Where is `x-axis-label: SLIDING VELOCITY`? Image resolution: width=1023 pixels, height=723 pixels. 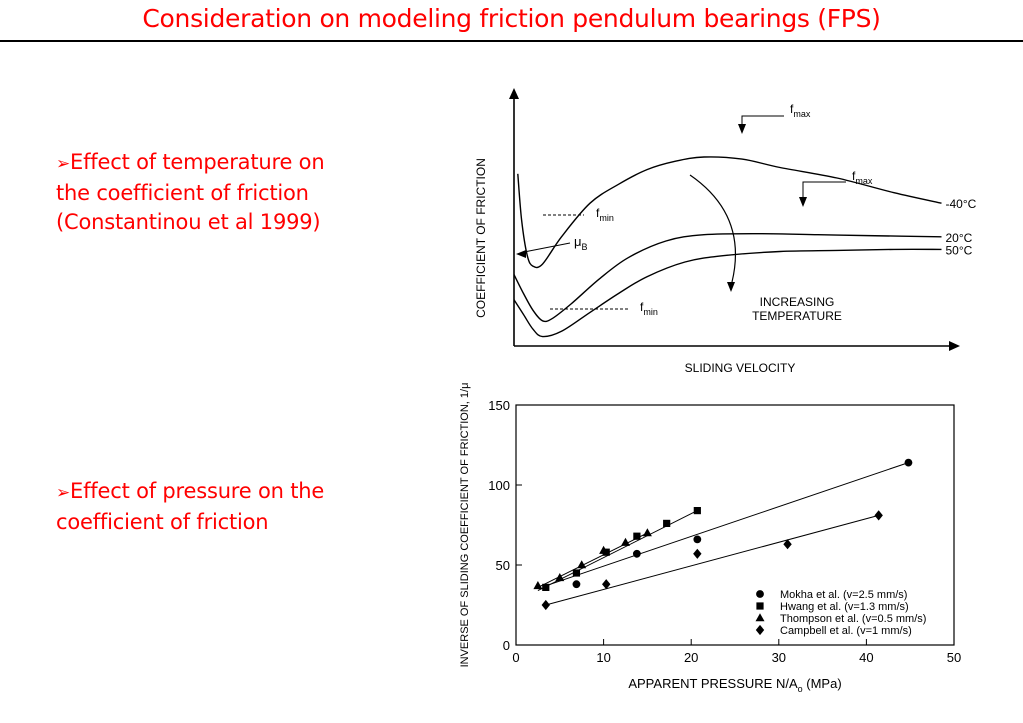 x-axis-label: SLIDING VELOCITY is located at coordinates (740, 368).